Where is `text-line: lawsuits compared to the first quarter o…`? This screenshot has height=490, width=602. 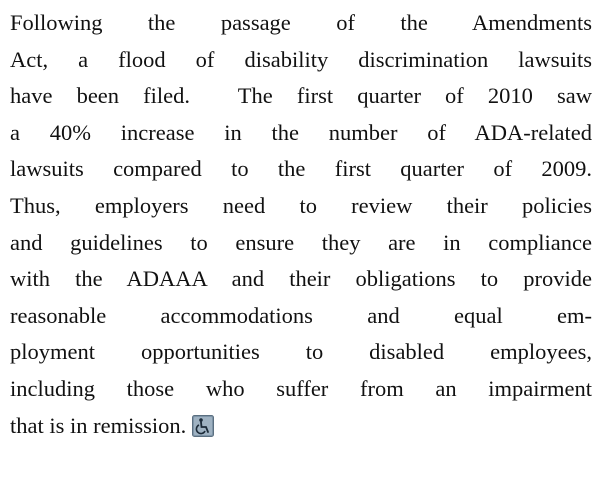
text-line: lawsuits compared to the first quarter o… is located at coordinates (301, 169).